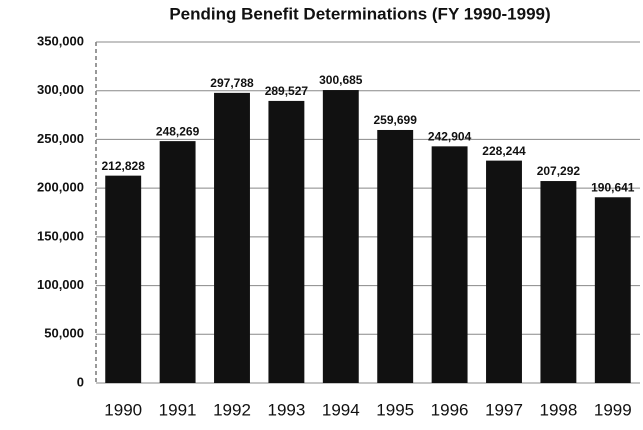 Image resolution: width=643 pixels, height=430 pixels. Describe the element at coordinates (64, 333) in the screenshot. I see `y-tick-label: 50,000` at that location.